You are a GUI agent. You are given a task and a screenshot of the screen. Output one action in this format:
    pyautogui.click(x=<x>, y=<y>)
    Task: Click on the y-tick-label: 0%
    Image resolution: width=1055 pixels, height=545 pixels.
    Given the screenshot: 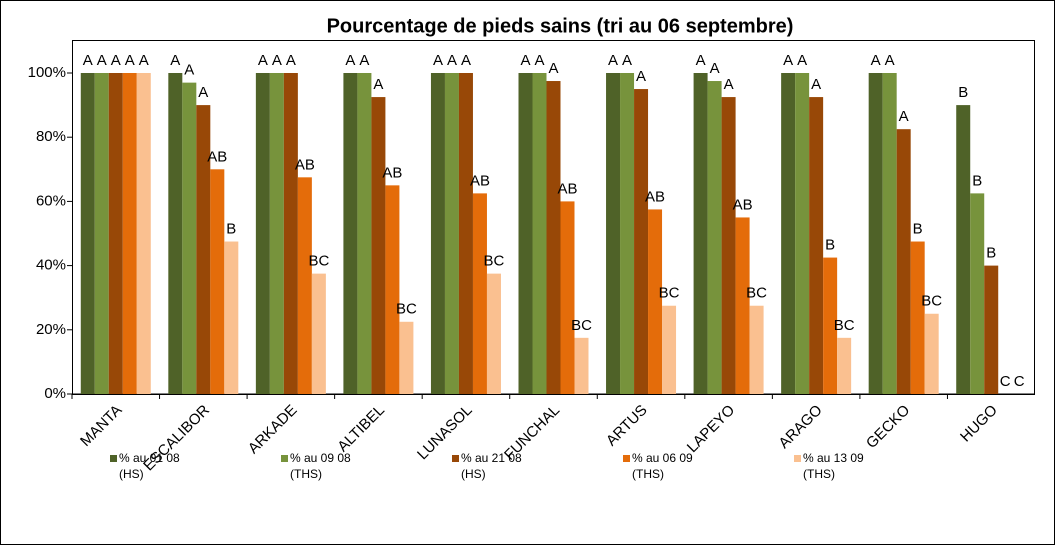 What is the action you would take?
    pyautogui.click(x=55, y=393)
    